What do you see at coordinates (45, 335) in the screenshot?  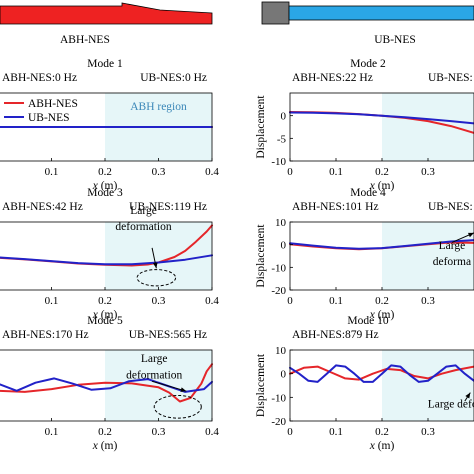 I see `abh-frequency-label: ABH-NES:170 Hz` at bounding box center [45, 335].